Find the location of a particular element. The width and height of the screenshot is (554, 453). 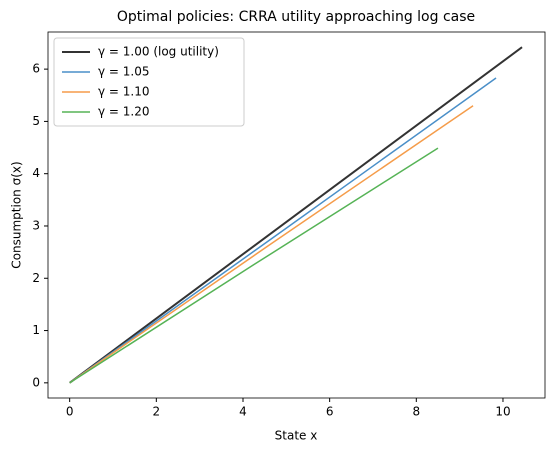

x-axis-label: State x is located at coordinates (296, 436).